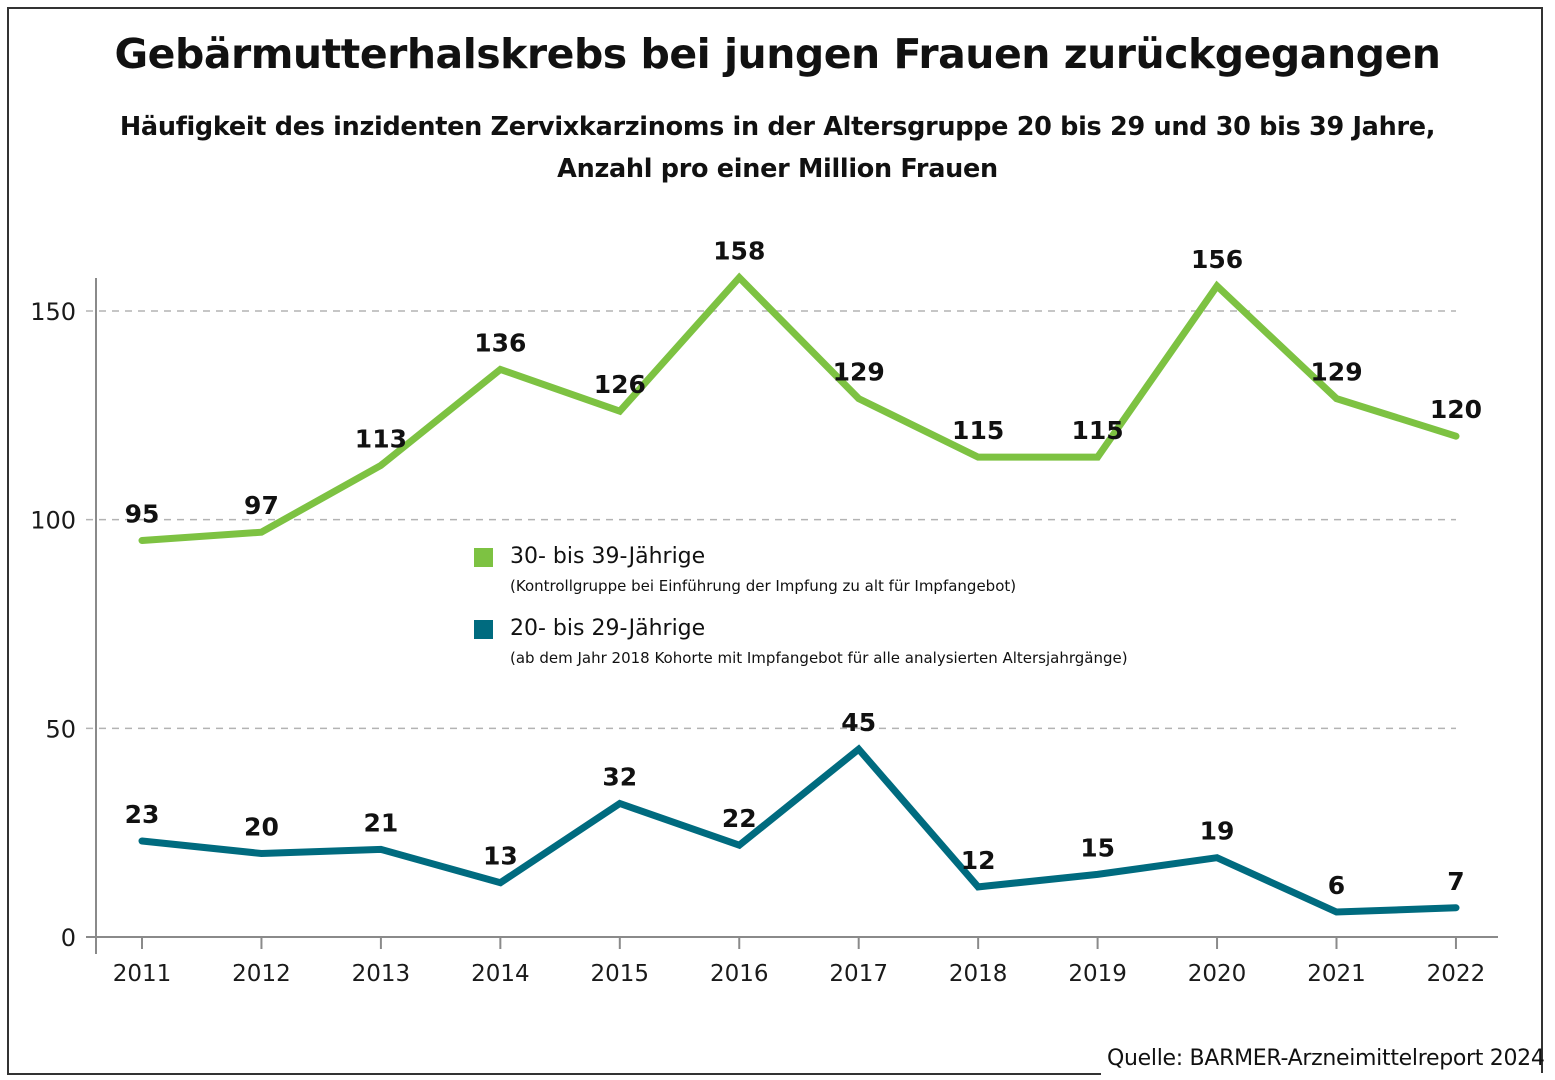  Describe the element at coordinates (739, 818) in the screenshot. I see `data-label: 22` at that location.